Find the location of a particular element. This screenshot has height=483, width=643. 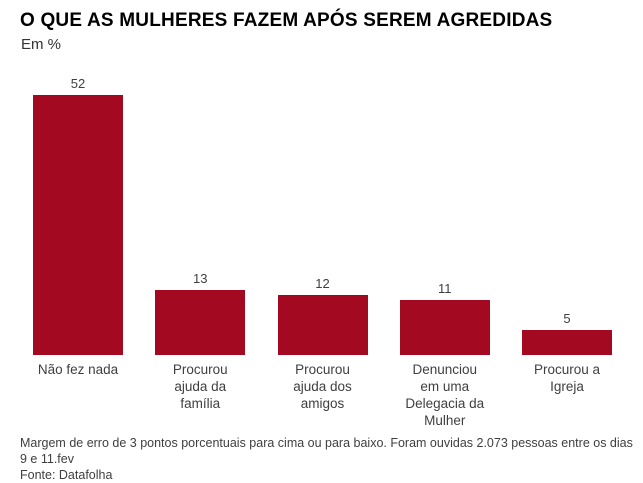

category-label-ajuda-familia: Procurou ajuda da família is located at coordinates (200, 386).